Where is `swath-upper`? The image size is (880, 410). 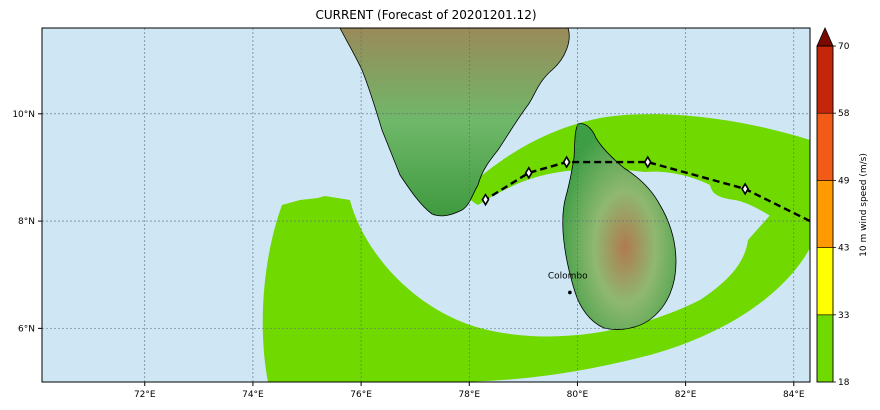 swath-upper is located at coordinates (638, 179).